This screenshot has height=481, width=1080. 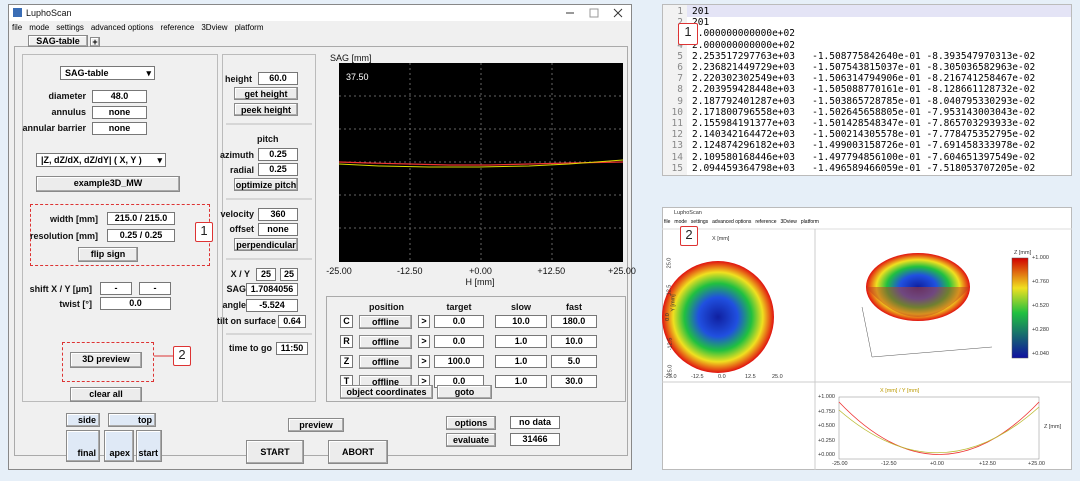 What do you see at coordinates (471, 440) in the screenshot?
I see `button: evaluate` at bounding box center [471, 440].